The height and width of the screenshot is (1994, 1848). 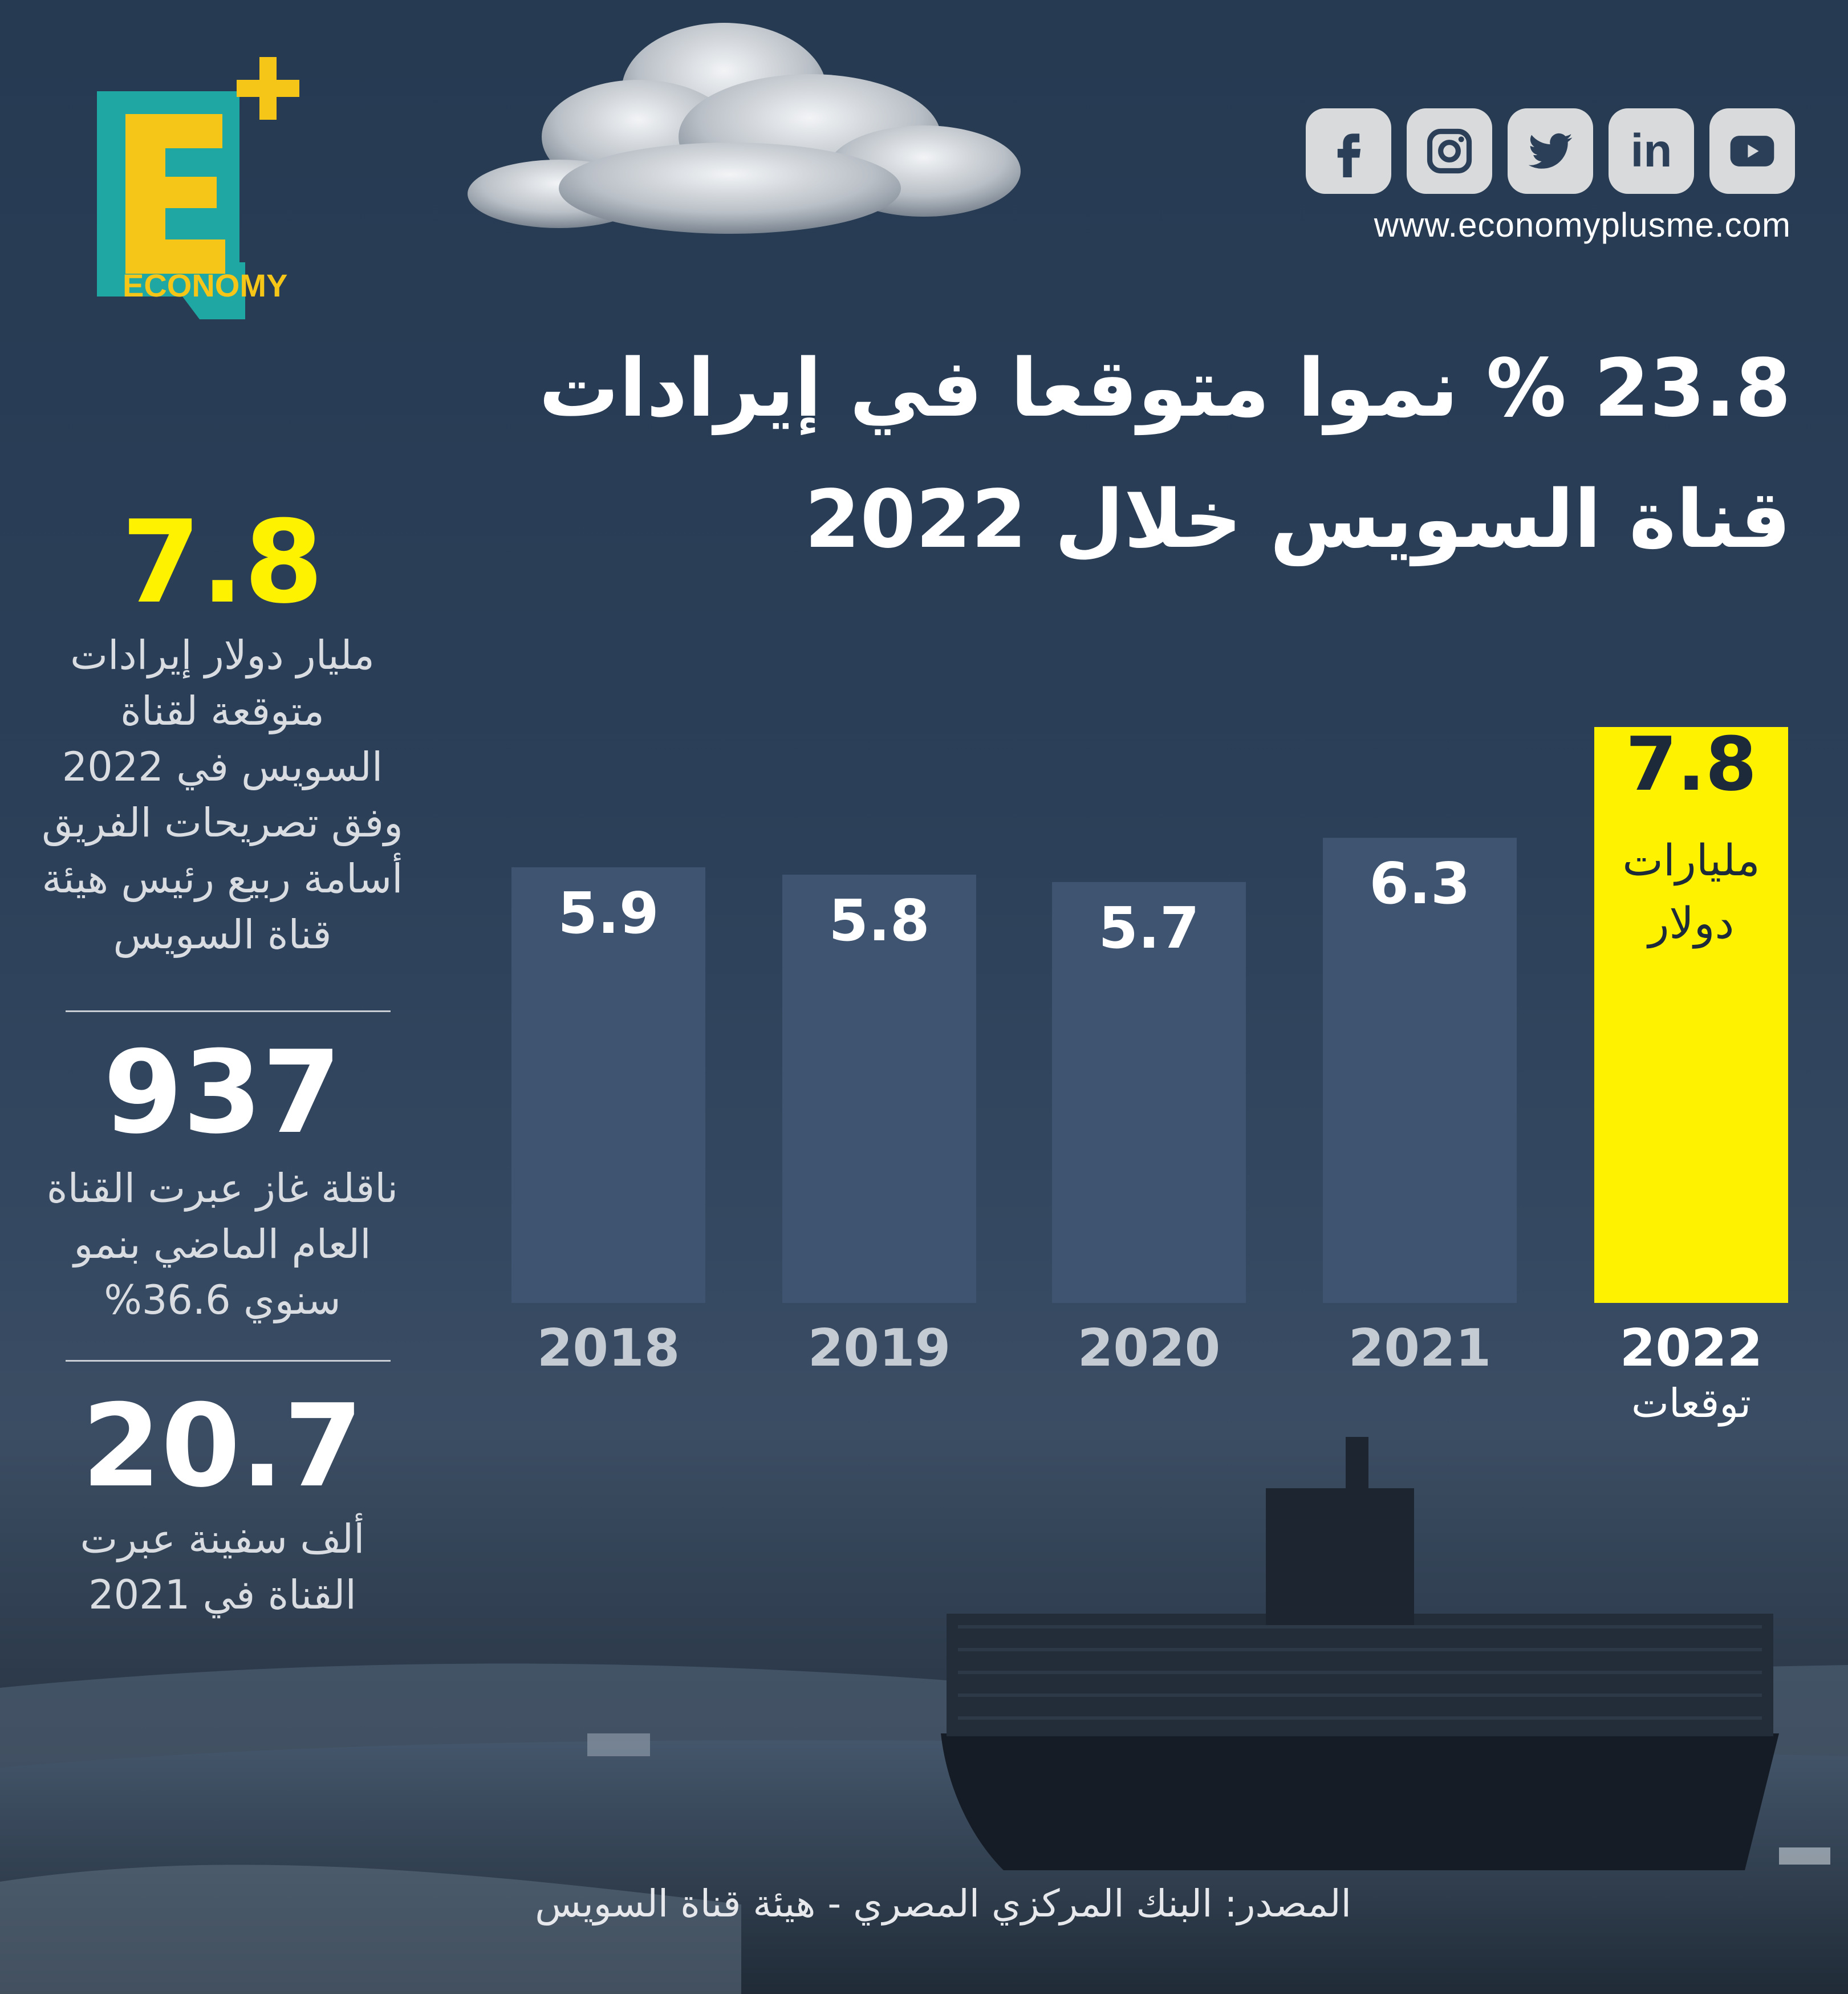 What do you see at coordinates (1348, 151) in the screenshot?
I see `facebook-icon` at bounding box center [1348, 151].